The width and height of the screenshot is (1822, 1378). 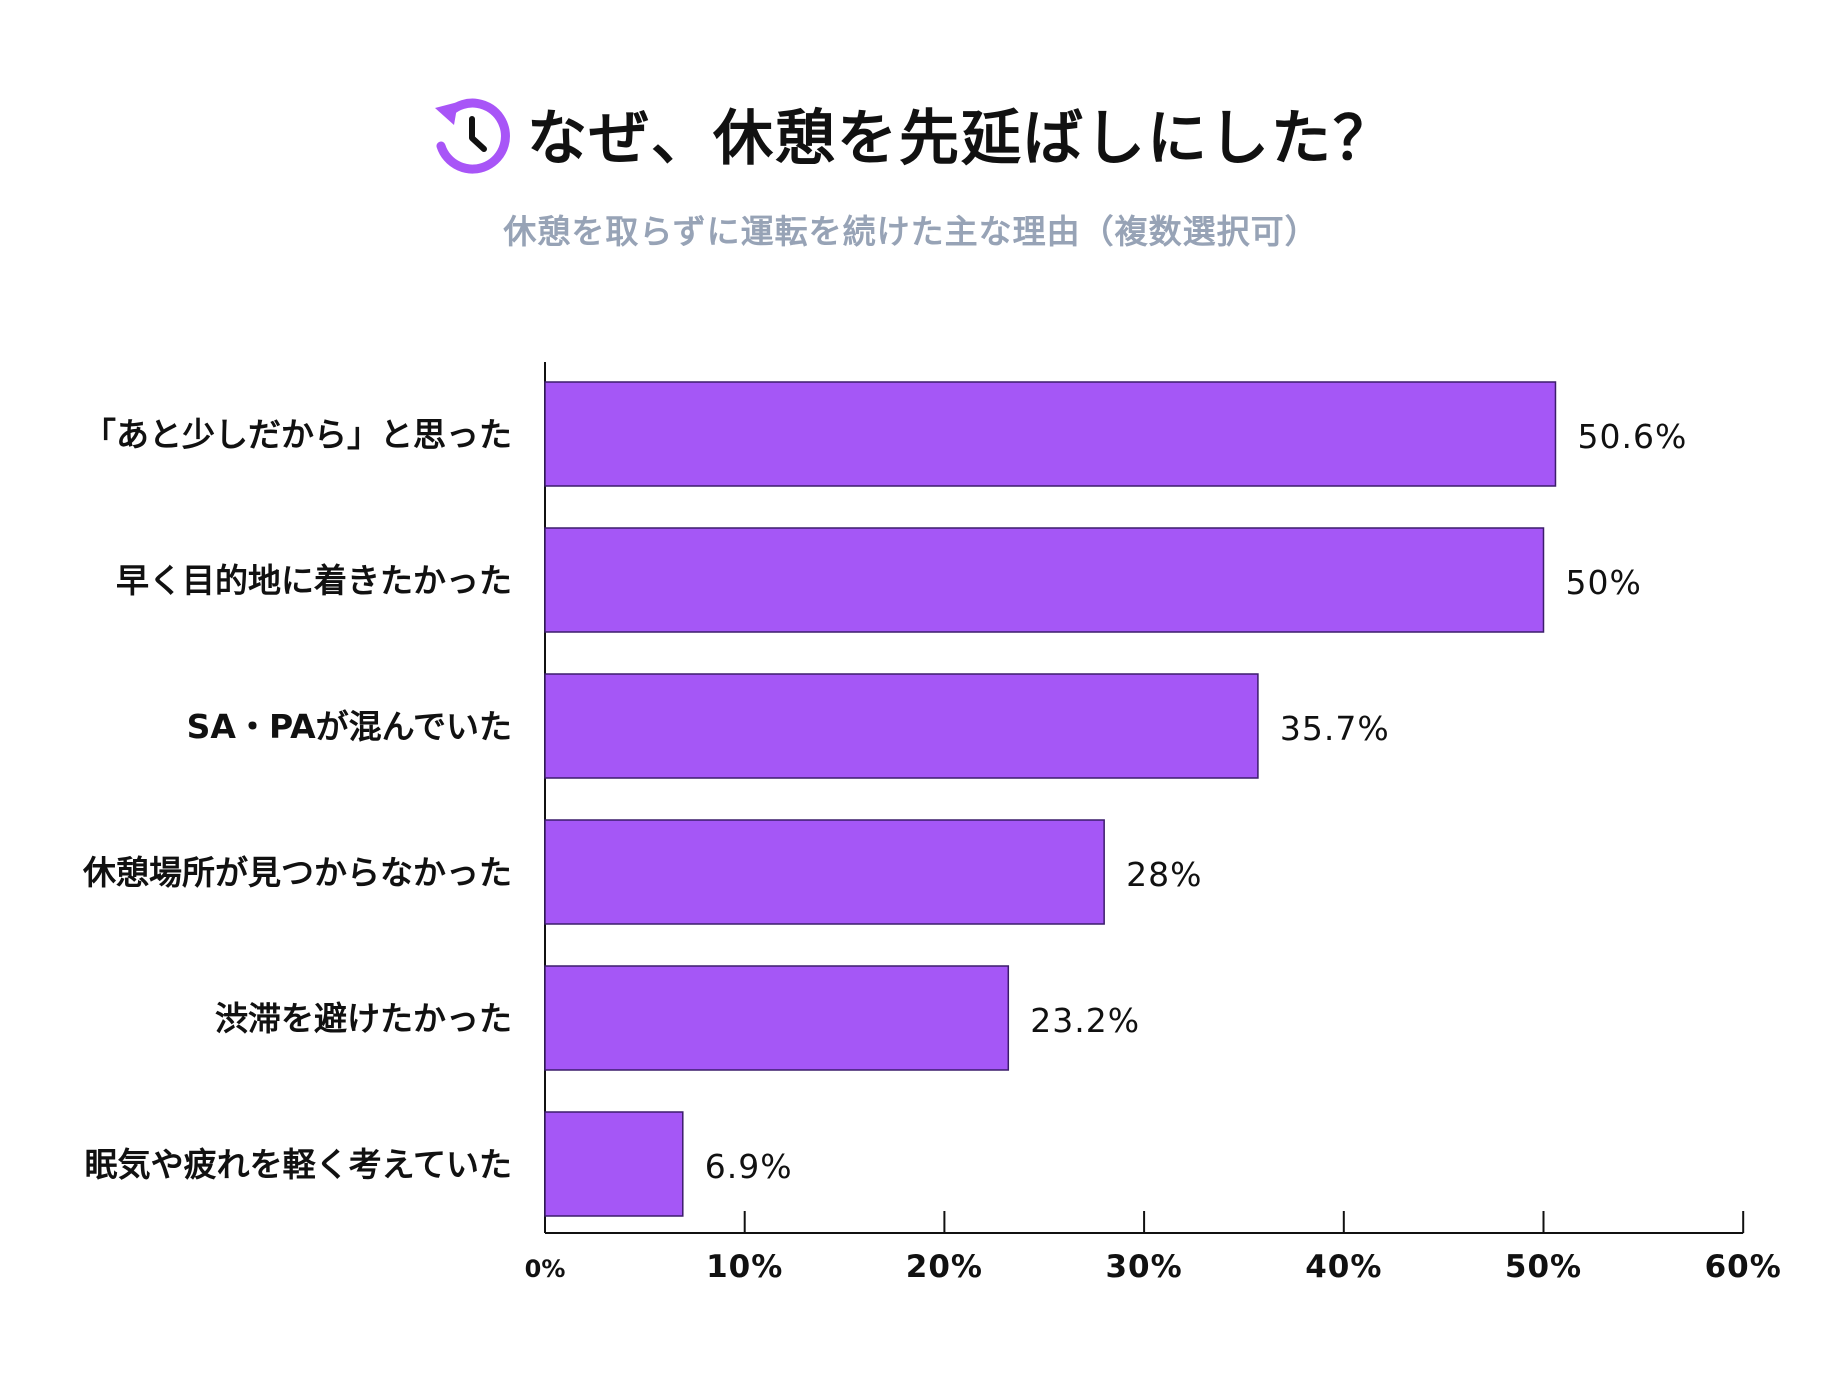 What do you see at coordinates (1743, 1267) in the screenshot?
I see `x-tick-label: 60%` at bounding box center [1743, 1267].